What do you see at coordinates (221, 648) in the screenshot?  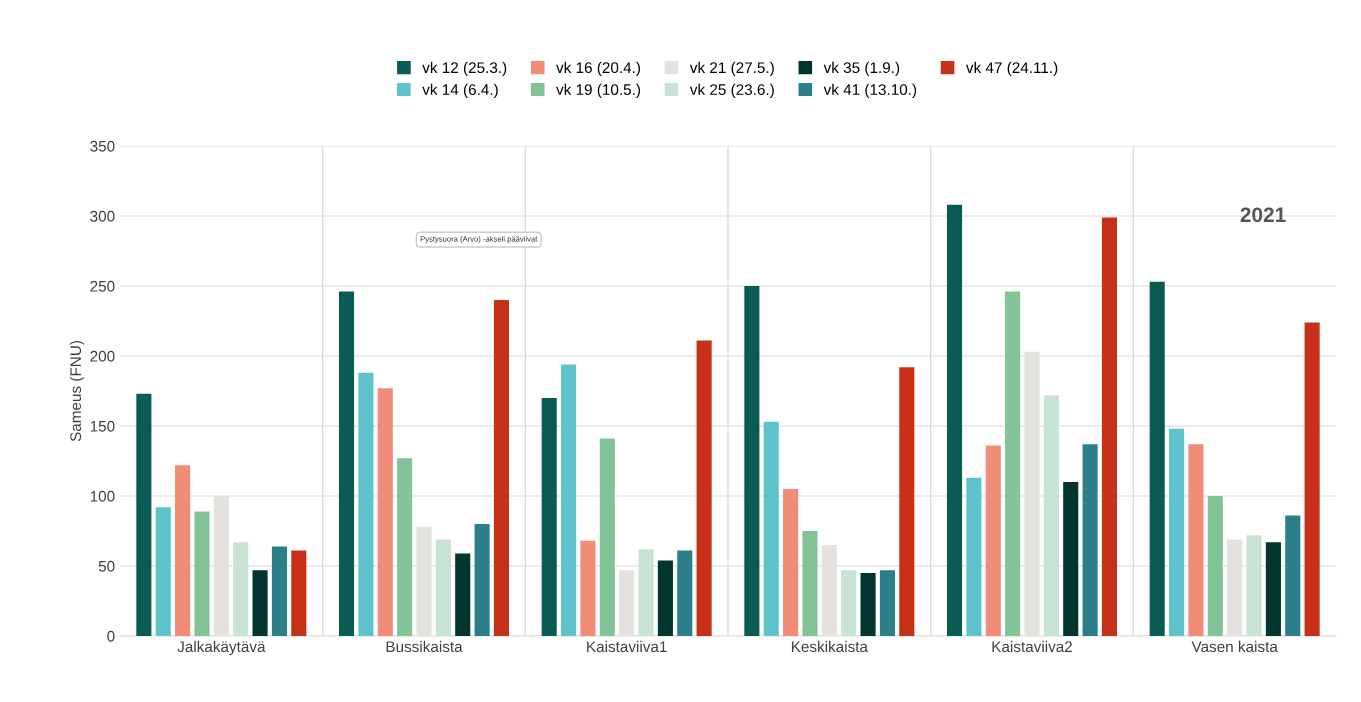 I see `x-tick-label: Jalkakäytävä` at bounding box center [221, 648].